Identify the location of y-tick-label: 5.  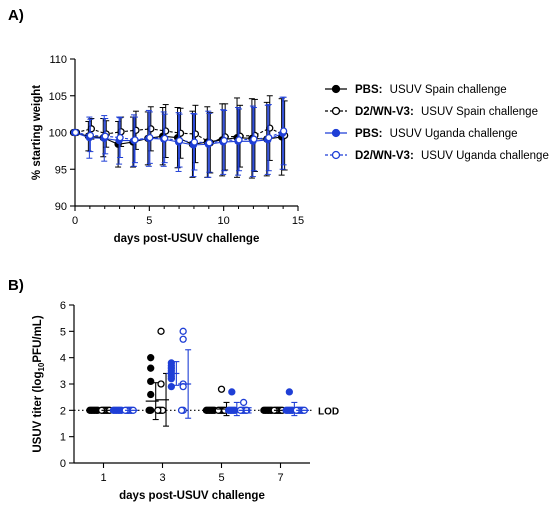
(63, 332).